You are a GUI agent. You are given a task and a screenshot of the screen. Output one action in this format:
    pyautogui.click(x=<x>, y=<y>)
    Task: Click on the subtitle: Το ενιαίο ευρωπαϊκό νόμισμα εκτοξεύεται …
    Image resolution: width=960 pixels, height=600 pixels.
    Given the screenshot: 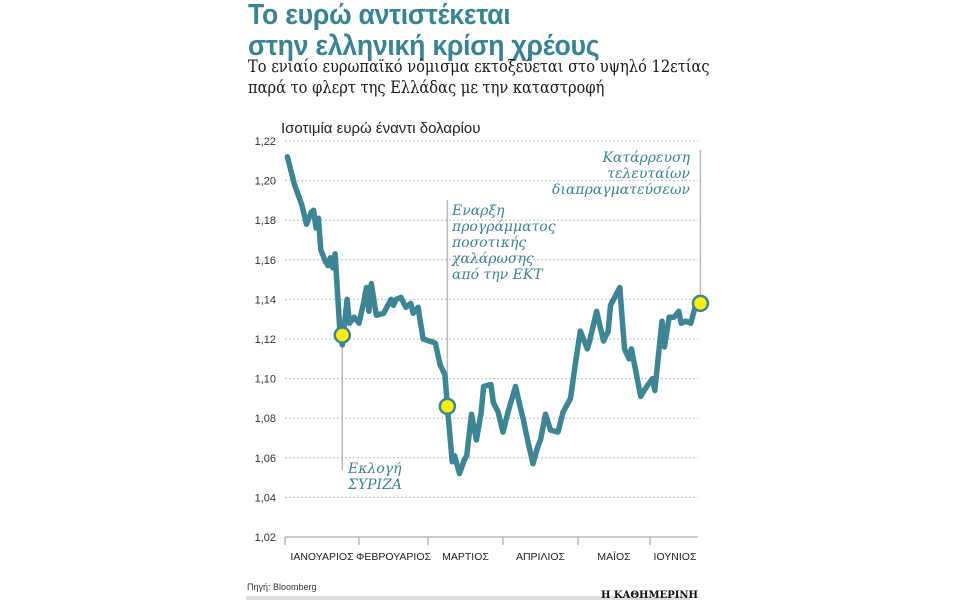 What is the action you would take?
    pyautogui.click(x=479, y=78)
    